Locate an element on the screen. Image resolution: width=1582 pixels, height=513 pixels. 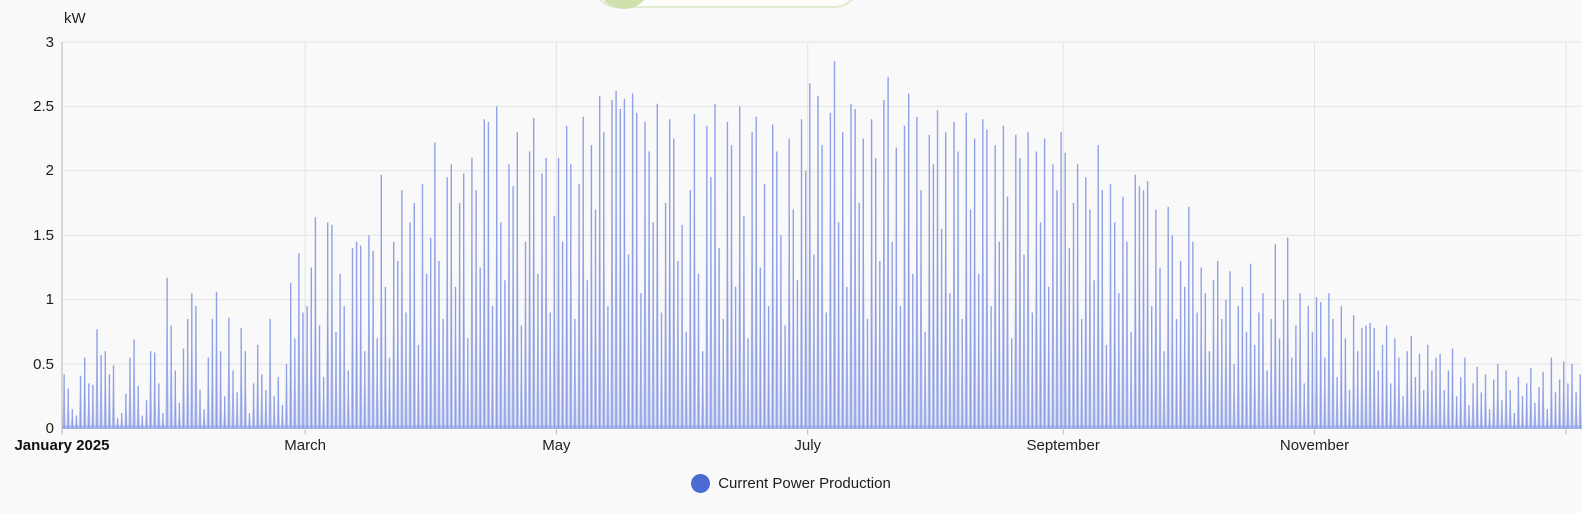
y-axis-unit-label: kW is located at coordinates (75, 18).